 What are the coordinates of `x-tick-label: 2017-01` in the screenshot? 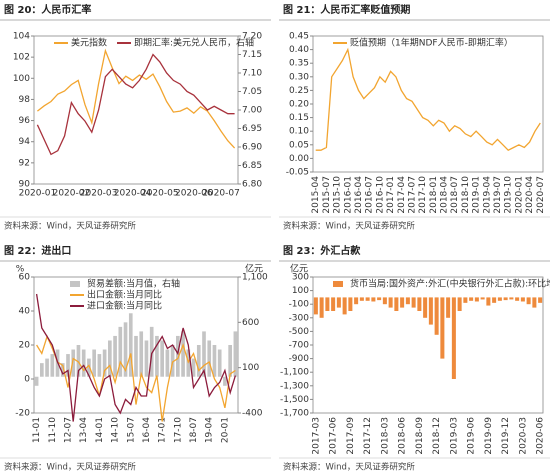 It's located at (391, 195).